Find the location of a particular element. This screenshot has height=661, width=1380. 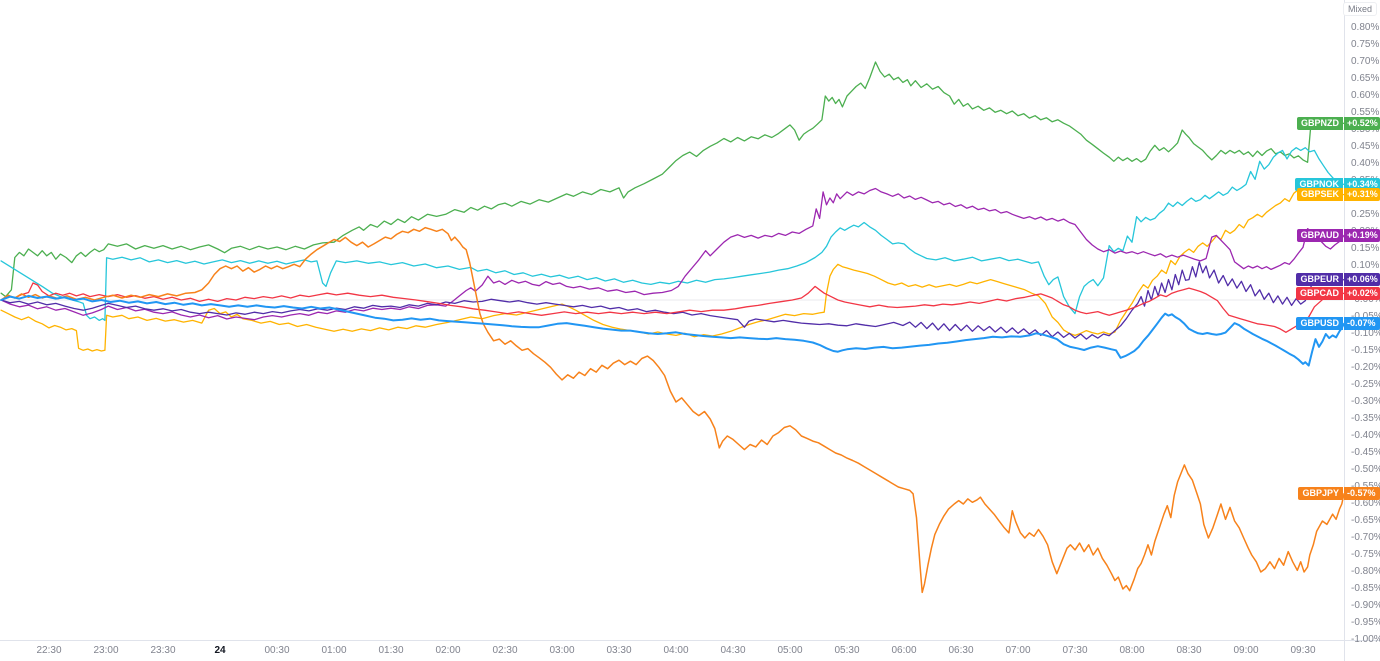

time-axis-tick: 23:30 is located at coordinates (163, 650).